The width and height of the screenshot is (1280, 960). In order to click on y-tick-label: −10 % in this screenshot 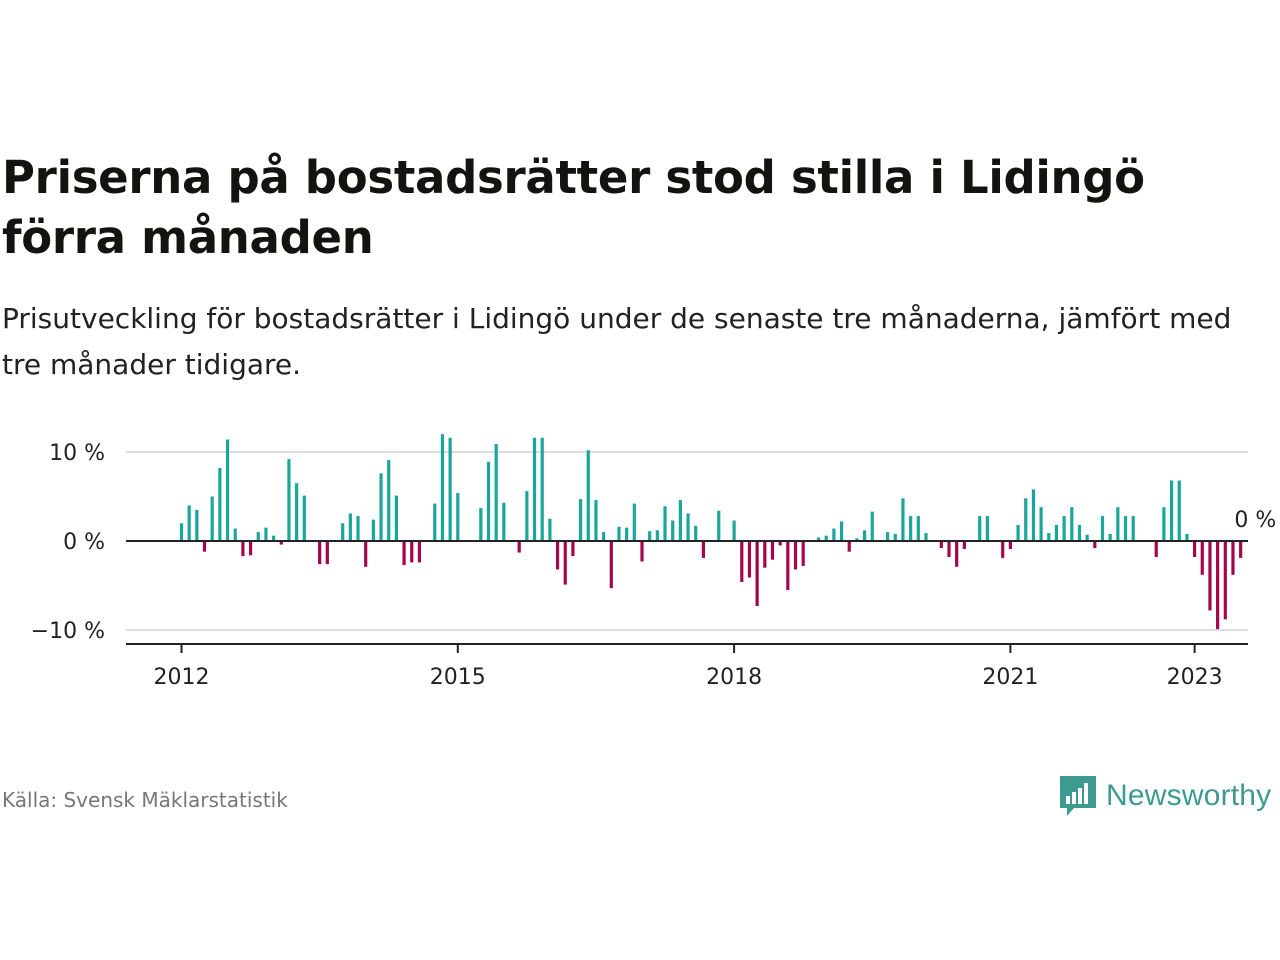, I will do `click(68, 631)`.